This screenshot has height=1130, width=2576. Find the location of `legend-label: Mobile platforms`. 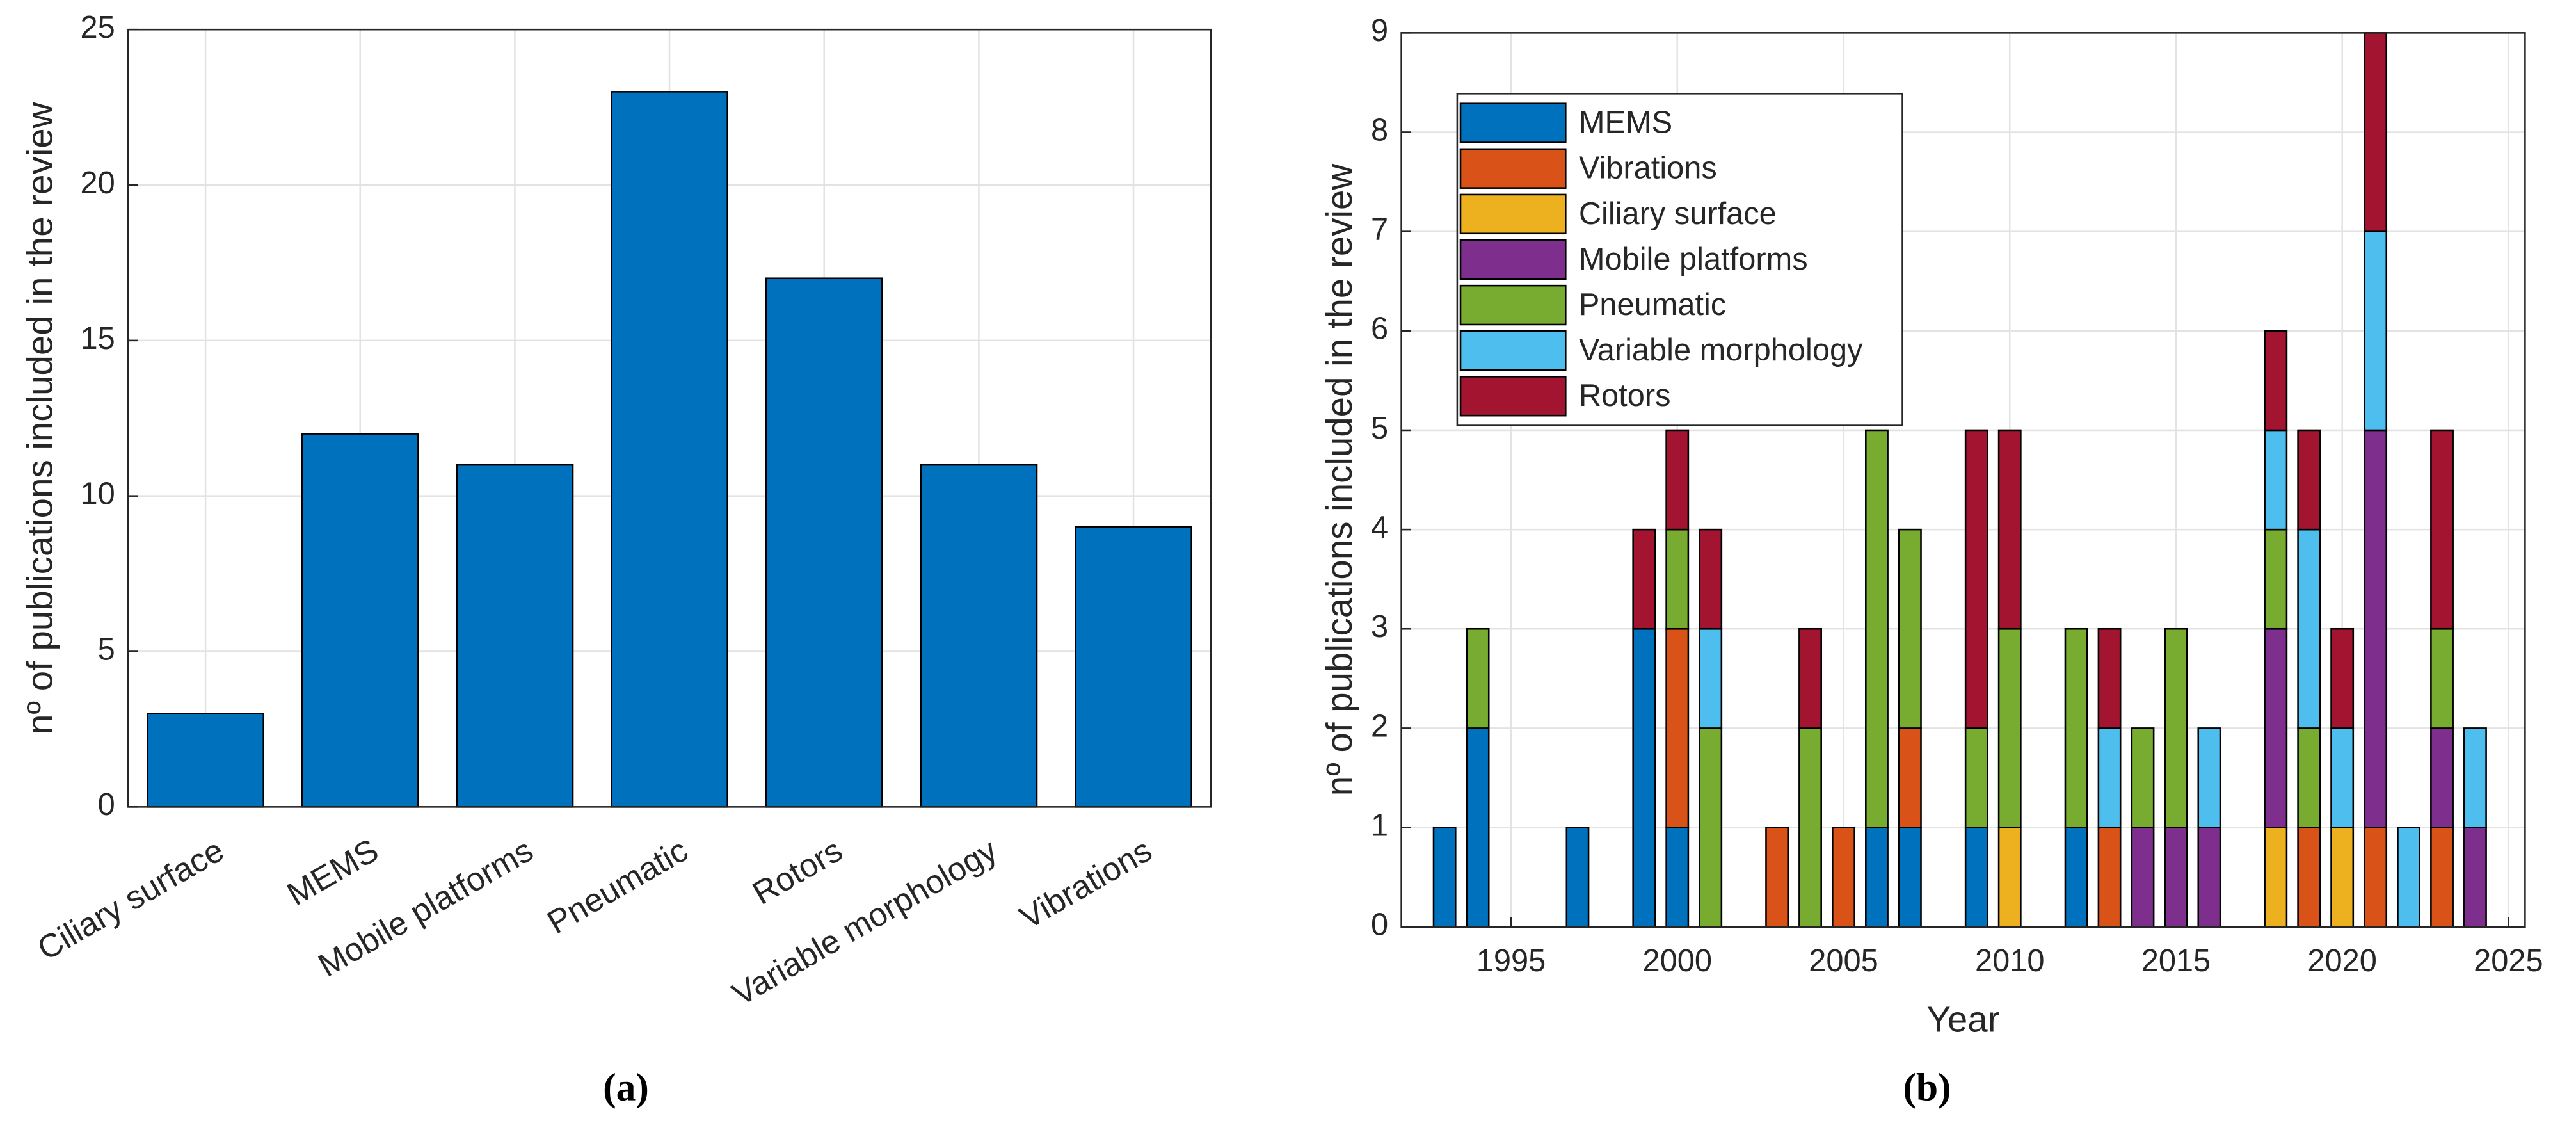

legend-label: Mobile platforms is located at coordinates (1693, 259).